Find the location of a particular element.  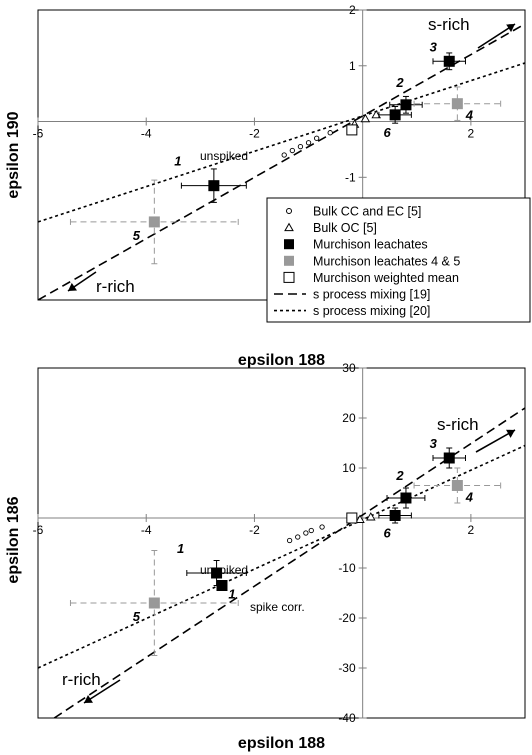

y-tick-label: -10 is located at coordinates (347, 568).